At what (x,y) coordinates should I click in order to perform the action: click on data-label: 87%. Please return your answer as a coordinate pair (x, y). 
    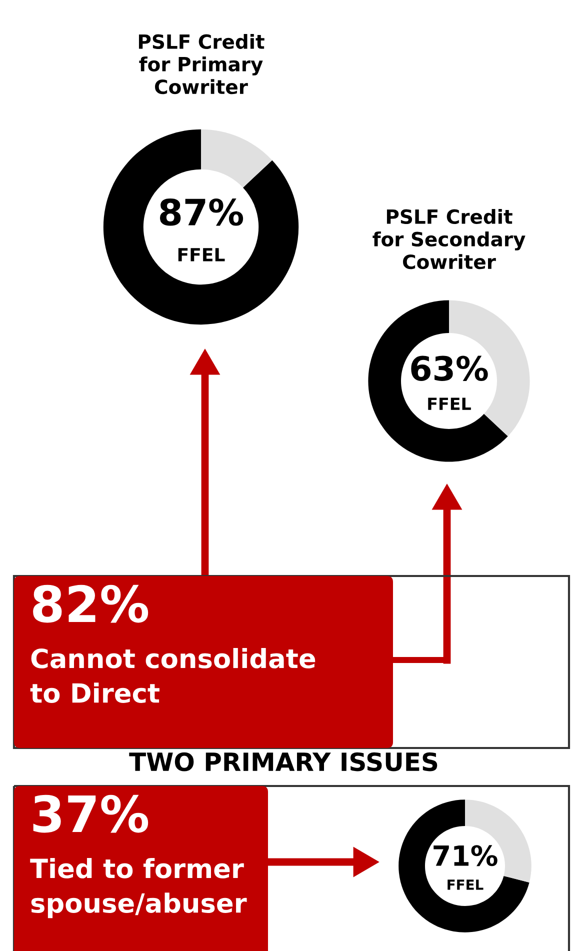
    Looking at the image, I should click on (202, 212).